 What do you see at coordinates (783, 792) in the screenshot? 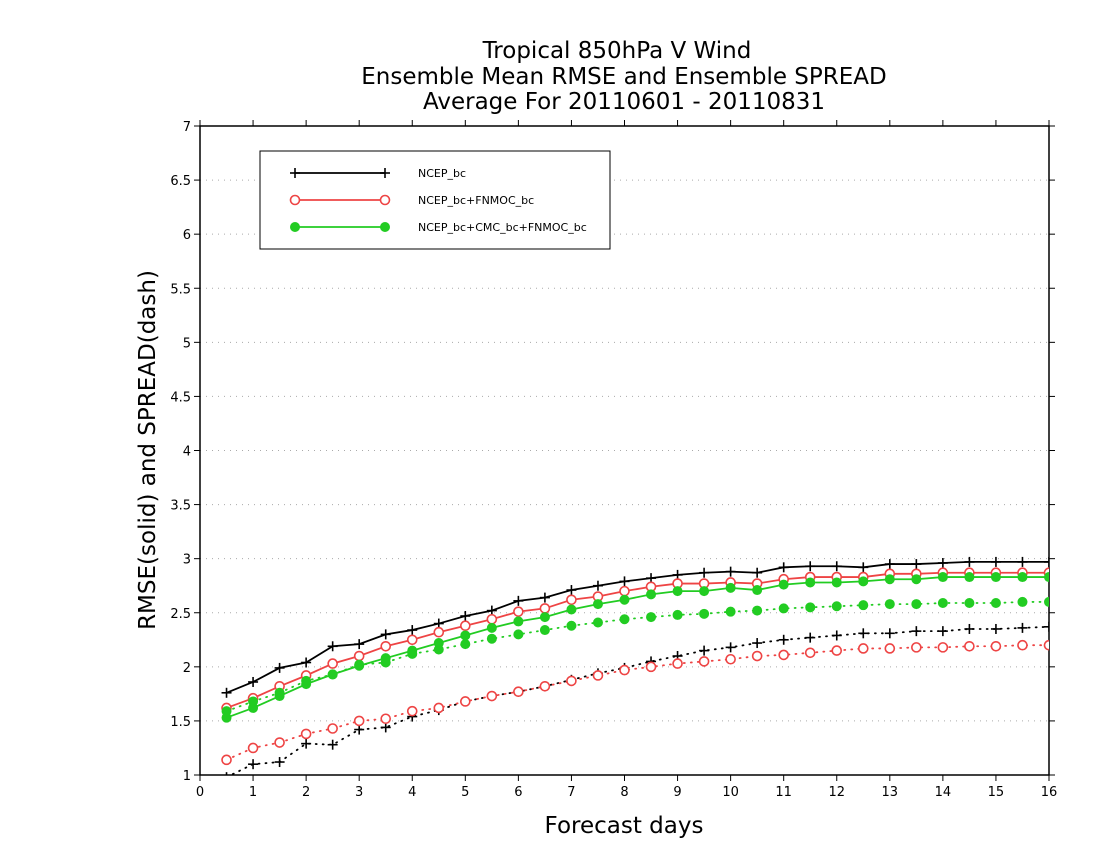
I see `x-tick-label: 11` at bounding box center [783, 792].